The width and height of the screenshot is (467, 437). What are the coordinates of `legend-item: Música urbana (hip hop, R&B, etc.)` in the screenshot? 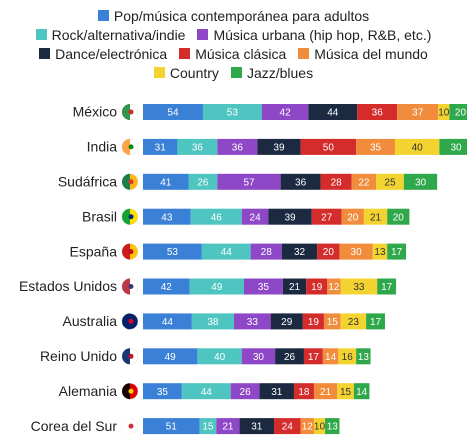 It's located at (314, 35).